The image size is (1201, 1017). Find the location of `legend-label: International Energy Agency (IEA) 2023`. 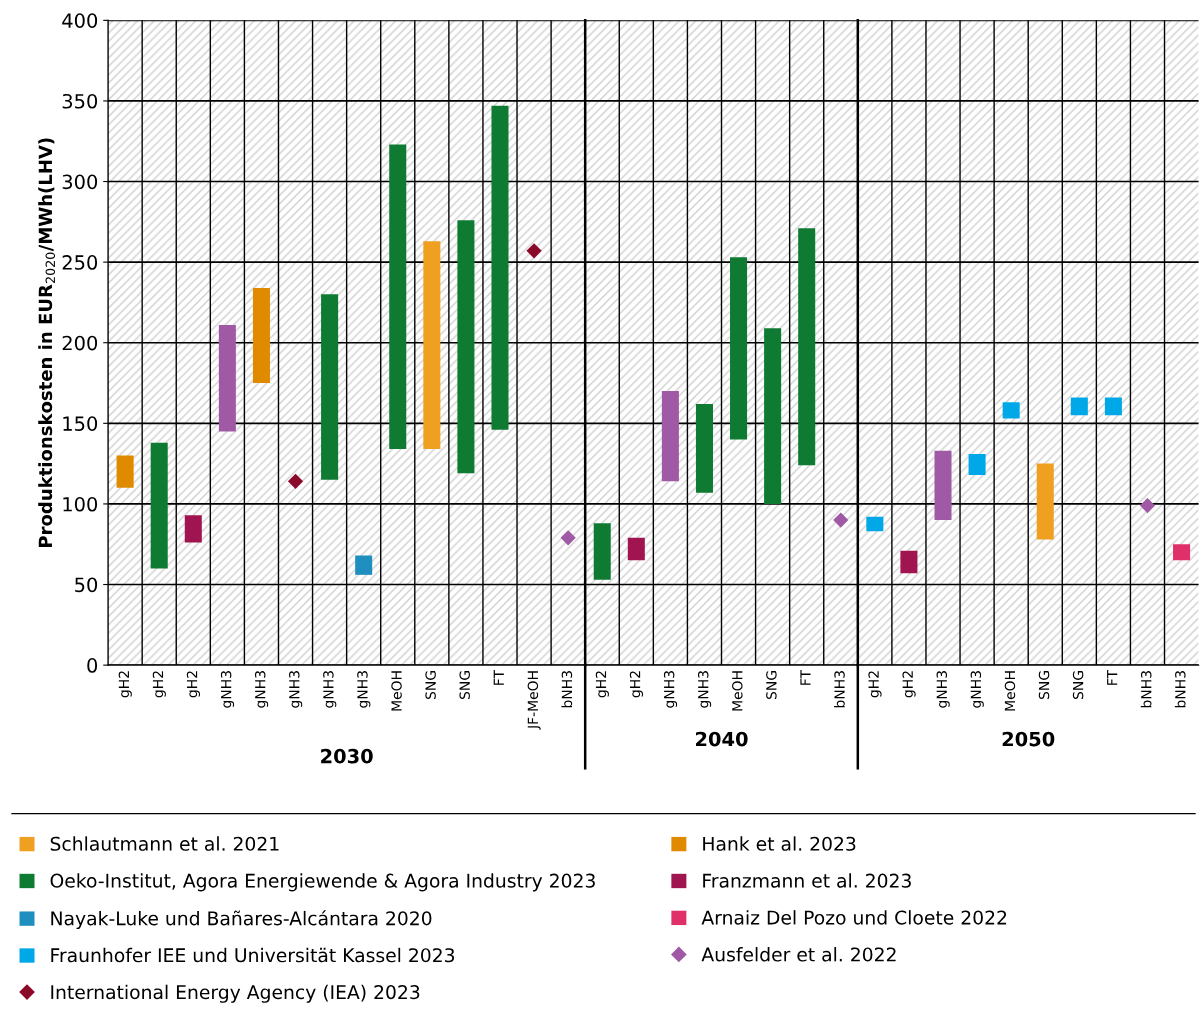

legend-label: International Energy Agency (IEA) 2023 is located at coordinates (235, 993).